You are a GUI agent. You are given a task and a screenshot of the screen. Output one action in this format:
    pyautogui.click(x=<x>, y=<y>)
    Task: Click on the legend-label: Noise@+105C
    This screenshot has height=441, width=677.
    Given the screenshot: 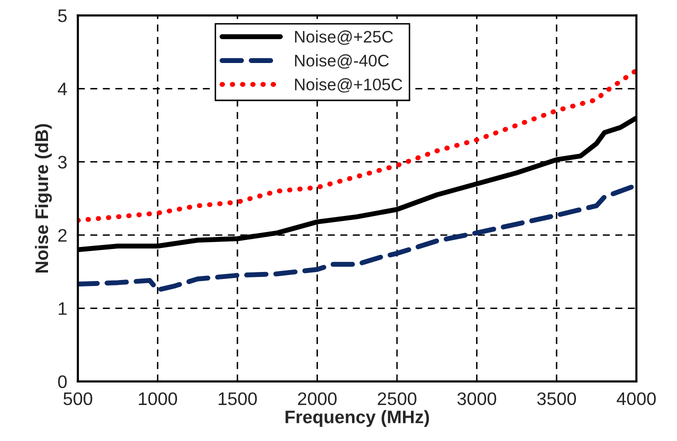 What is the action you would take?
    pyautogui.click(x=348, y=85)
    